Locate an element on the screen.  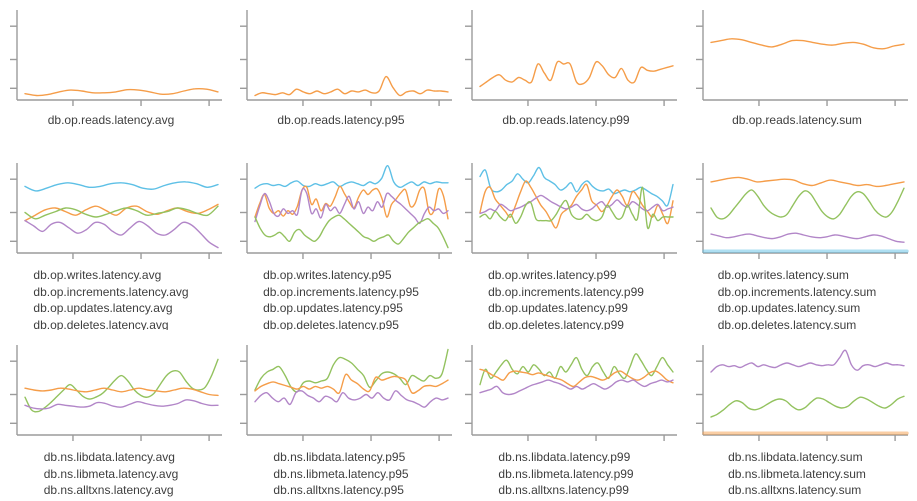
chart-label: db.op.reads.latency.avg is located at coordinates (111, 120).